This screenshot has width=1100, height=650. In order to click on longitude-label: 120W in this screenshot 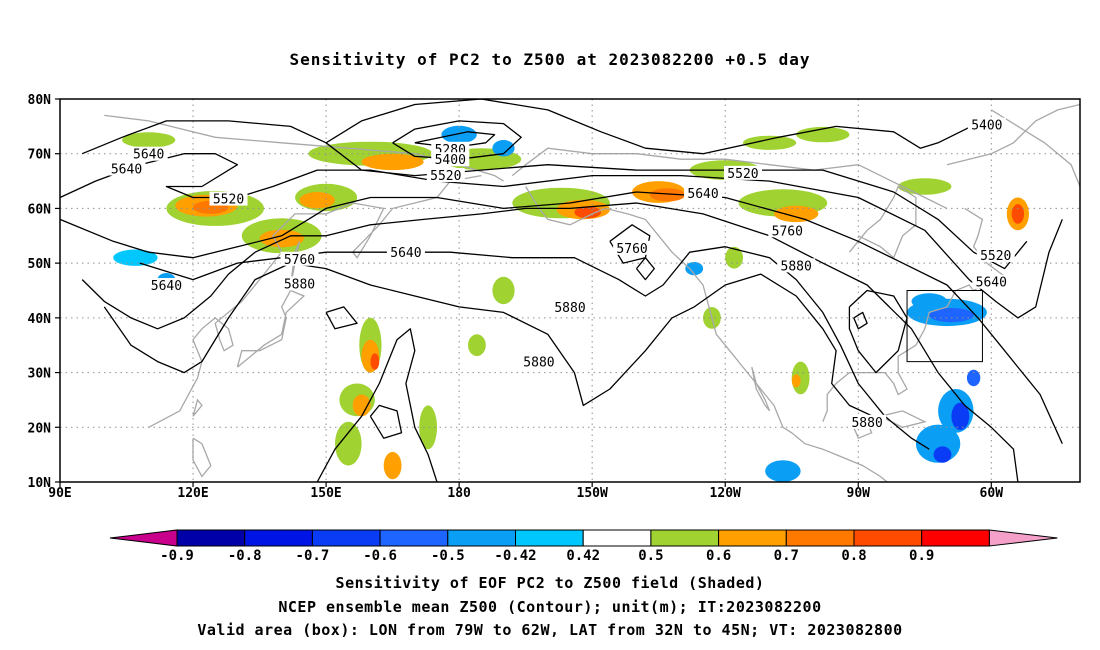, I will do `click(725, 493)`.